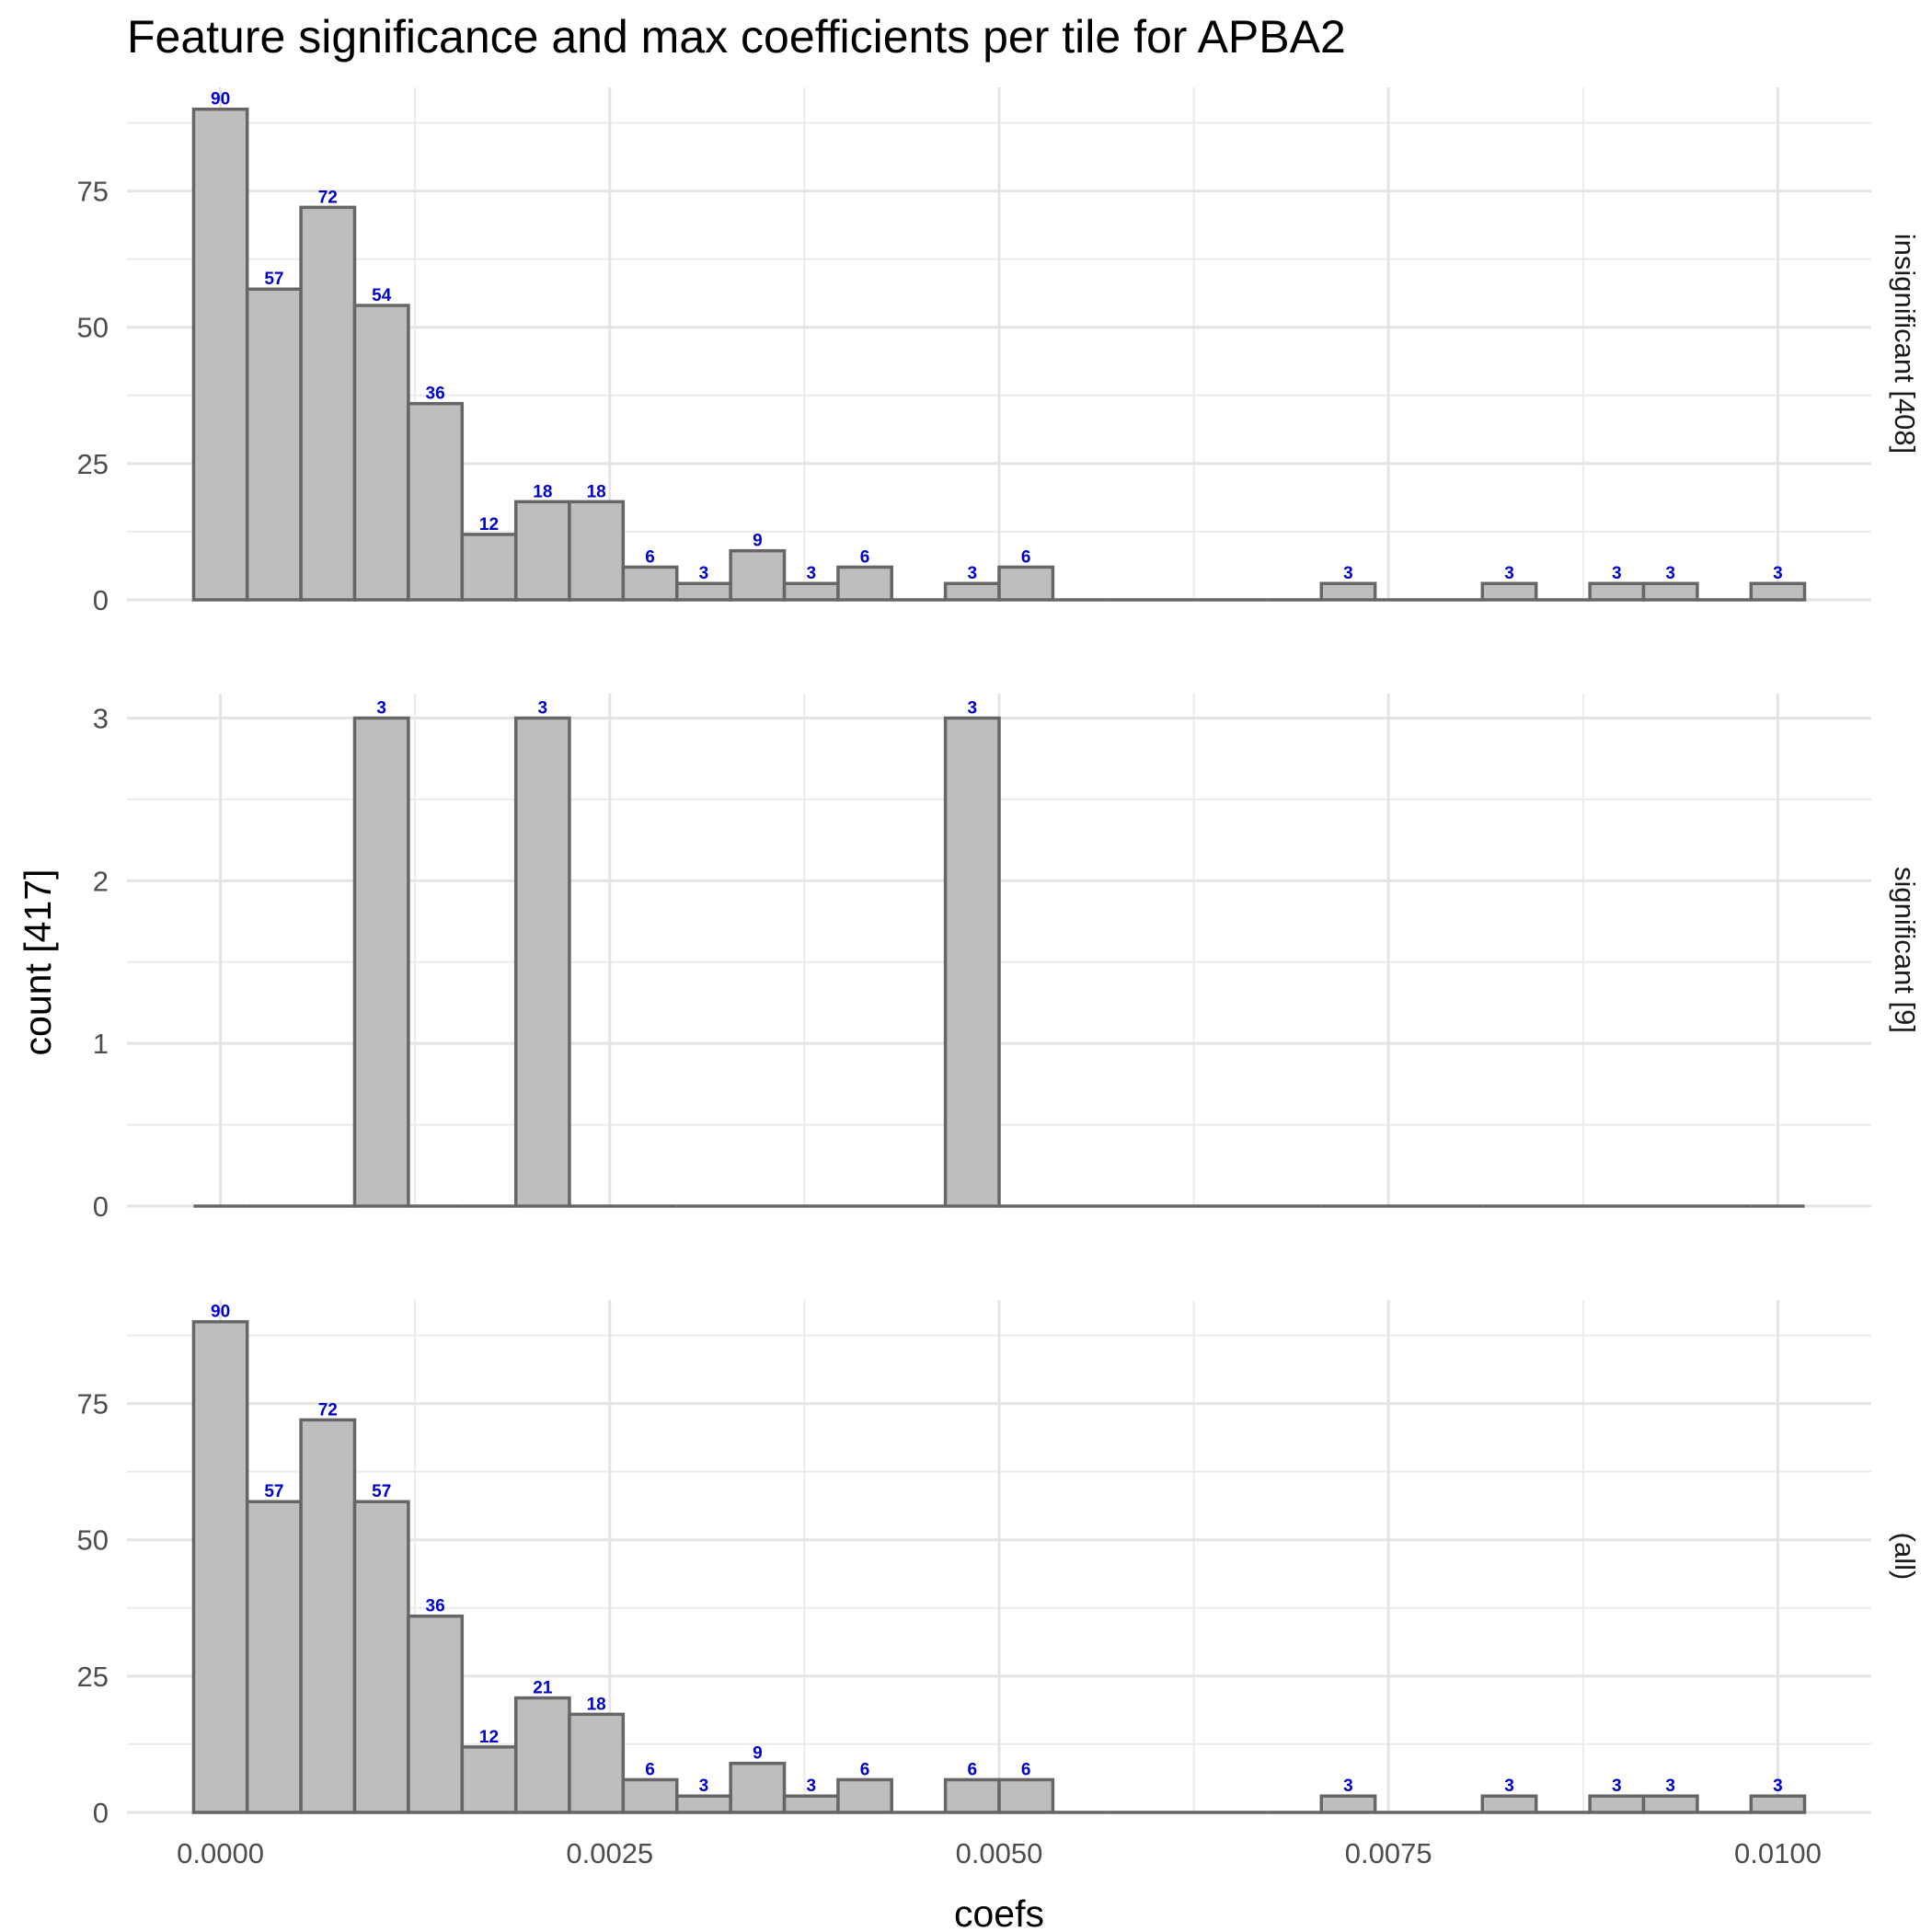 The image size is (1932, 1932). I want to click on facet-strip-label: (all), so click(1905, 1557).